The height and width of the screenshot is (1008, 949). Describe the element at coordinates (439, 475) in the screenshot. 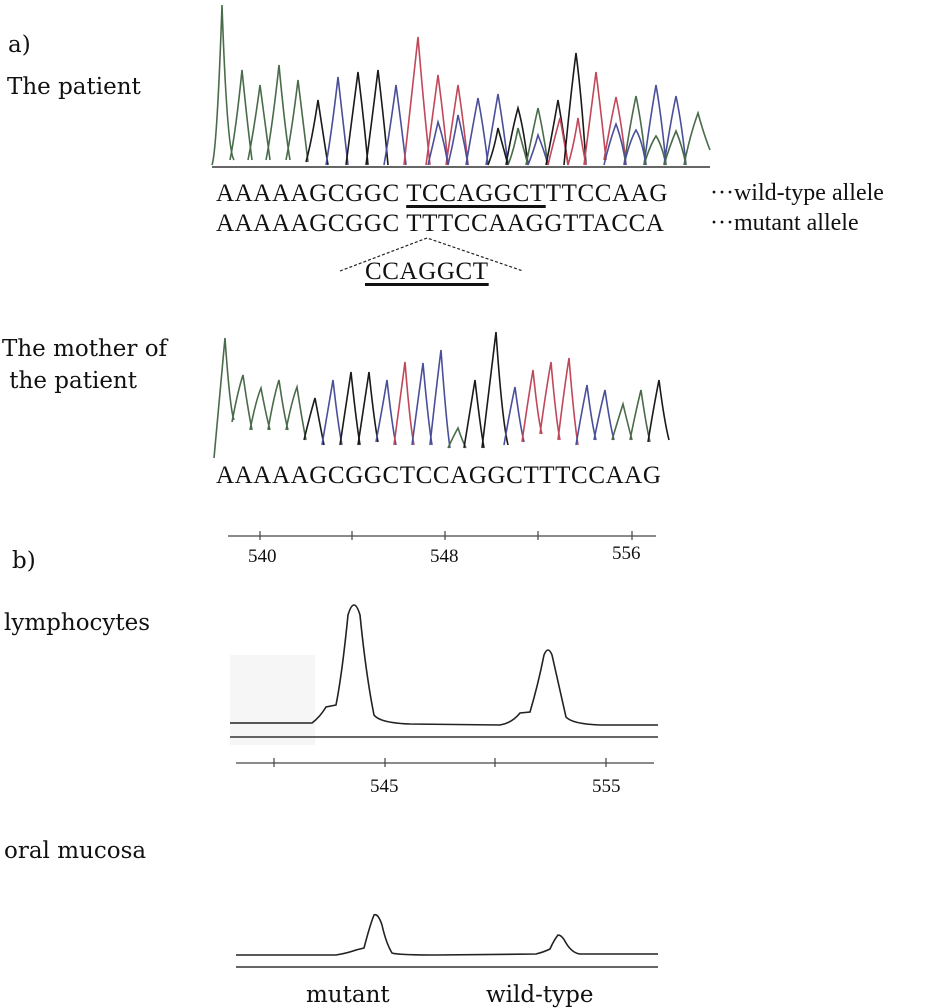

I see `mother-sequence: AAAAAGCGGCTCCAGGCTTTCCAAG` at that location.